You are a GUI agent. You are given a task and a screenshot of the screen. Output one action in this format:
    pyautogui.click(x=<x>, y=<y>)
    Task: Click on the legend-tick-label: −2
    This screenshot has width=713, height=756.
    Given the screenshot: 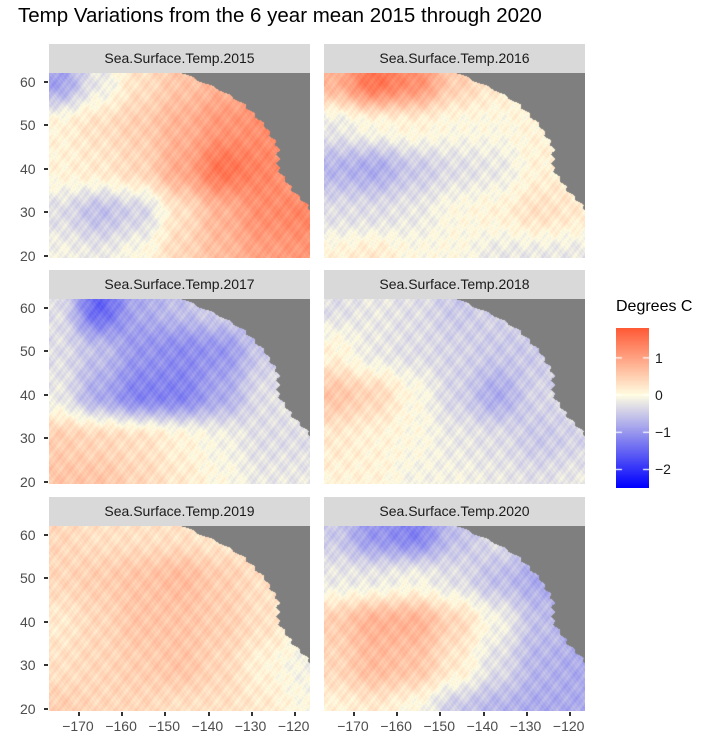 What is the action you would take?
    pyautogui.click(x=663, y=469)
    